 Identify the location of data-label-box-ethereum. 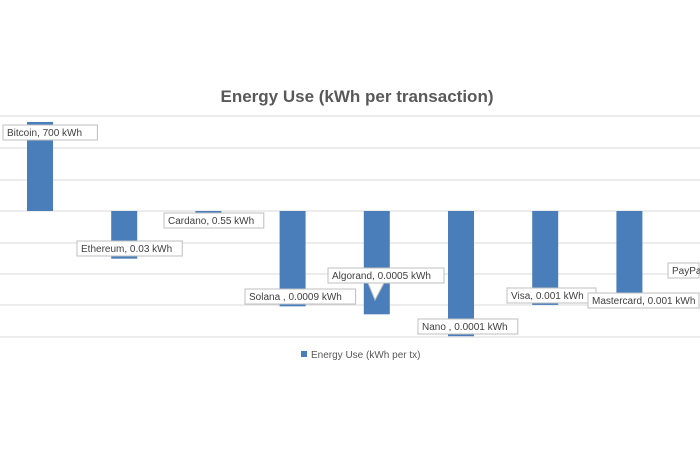
(129, 248).